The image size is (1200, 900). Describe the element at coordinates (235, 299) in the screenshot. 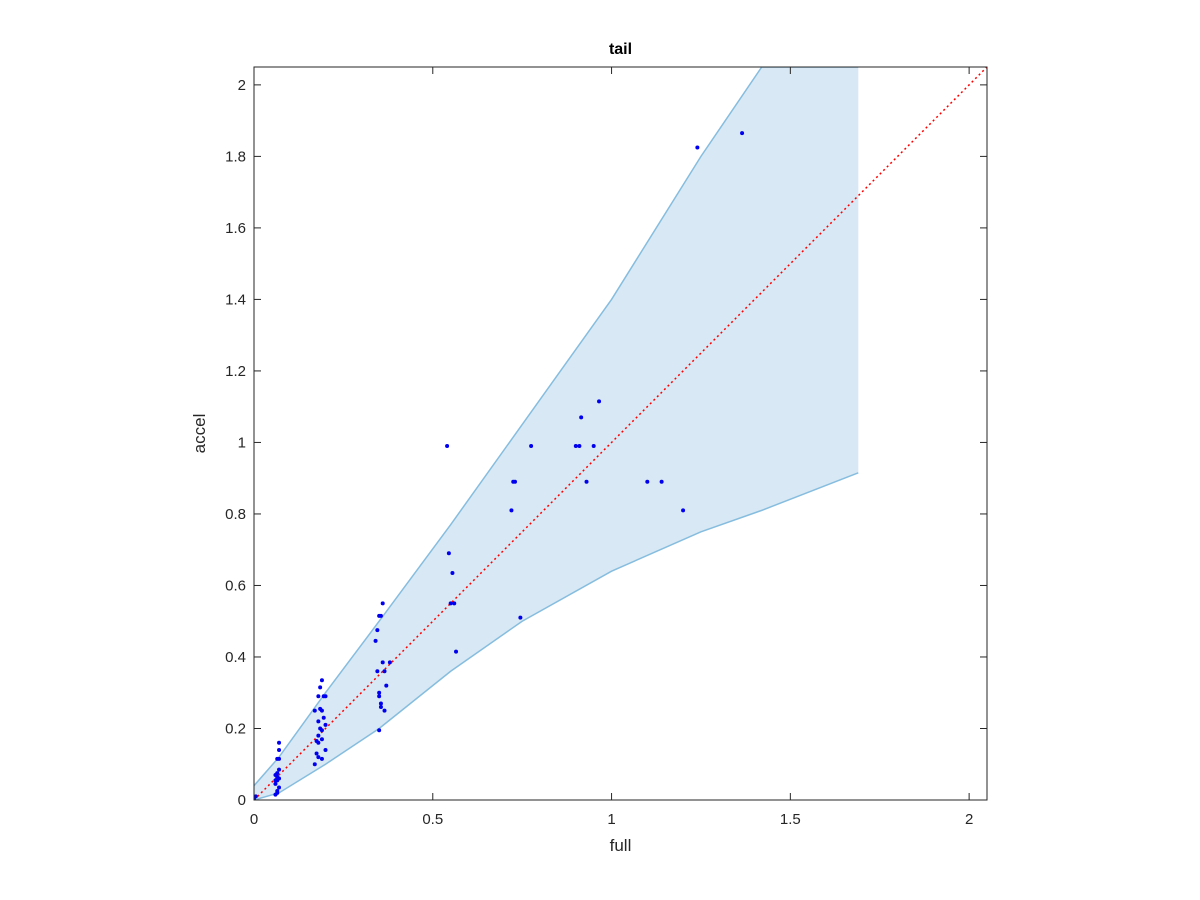

I see `y-tick-label: 1.4` at that location.